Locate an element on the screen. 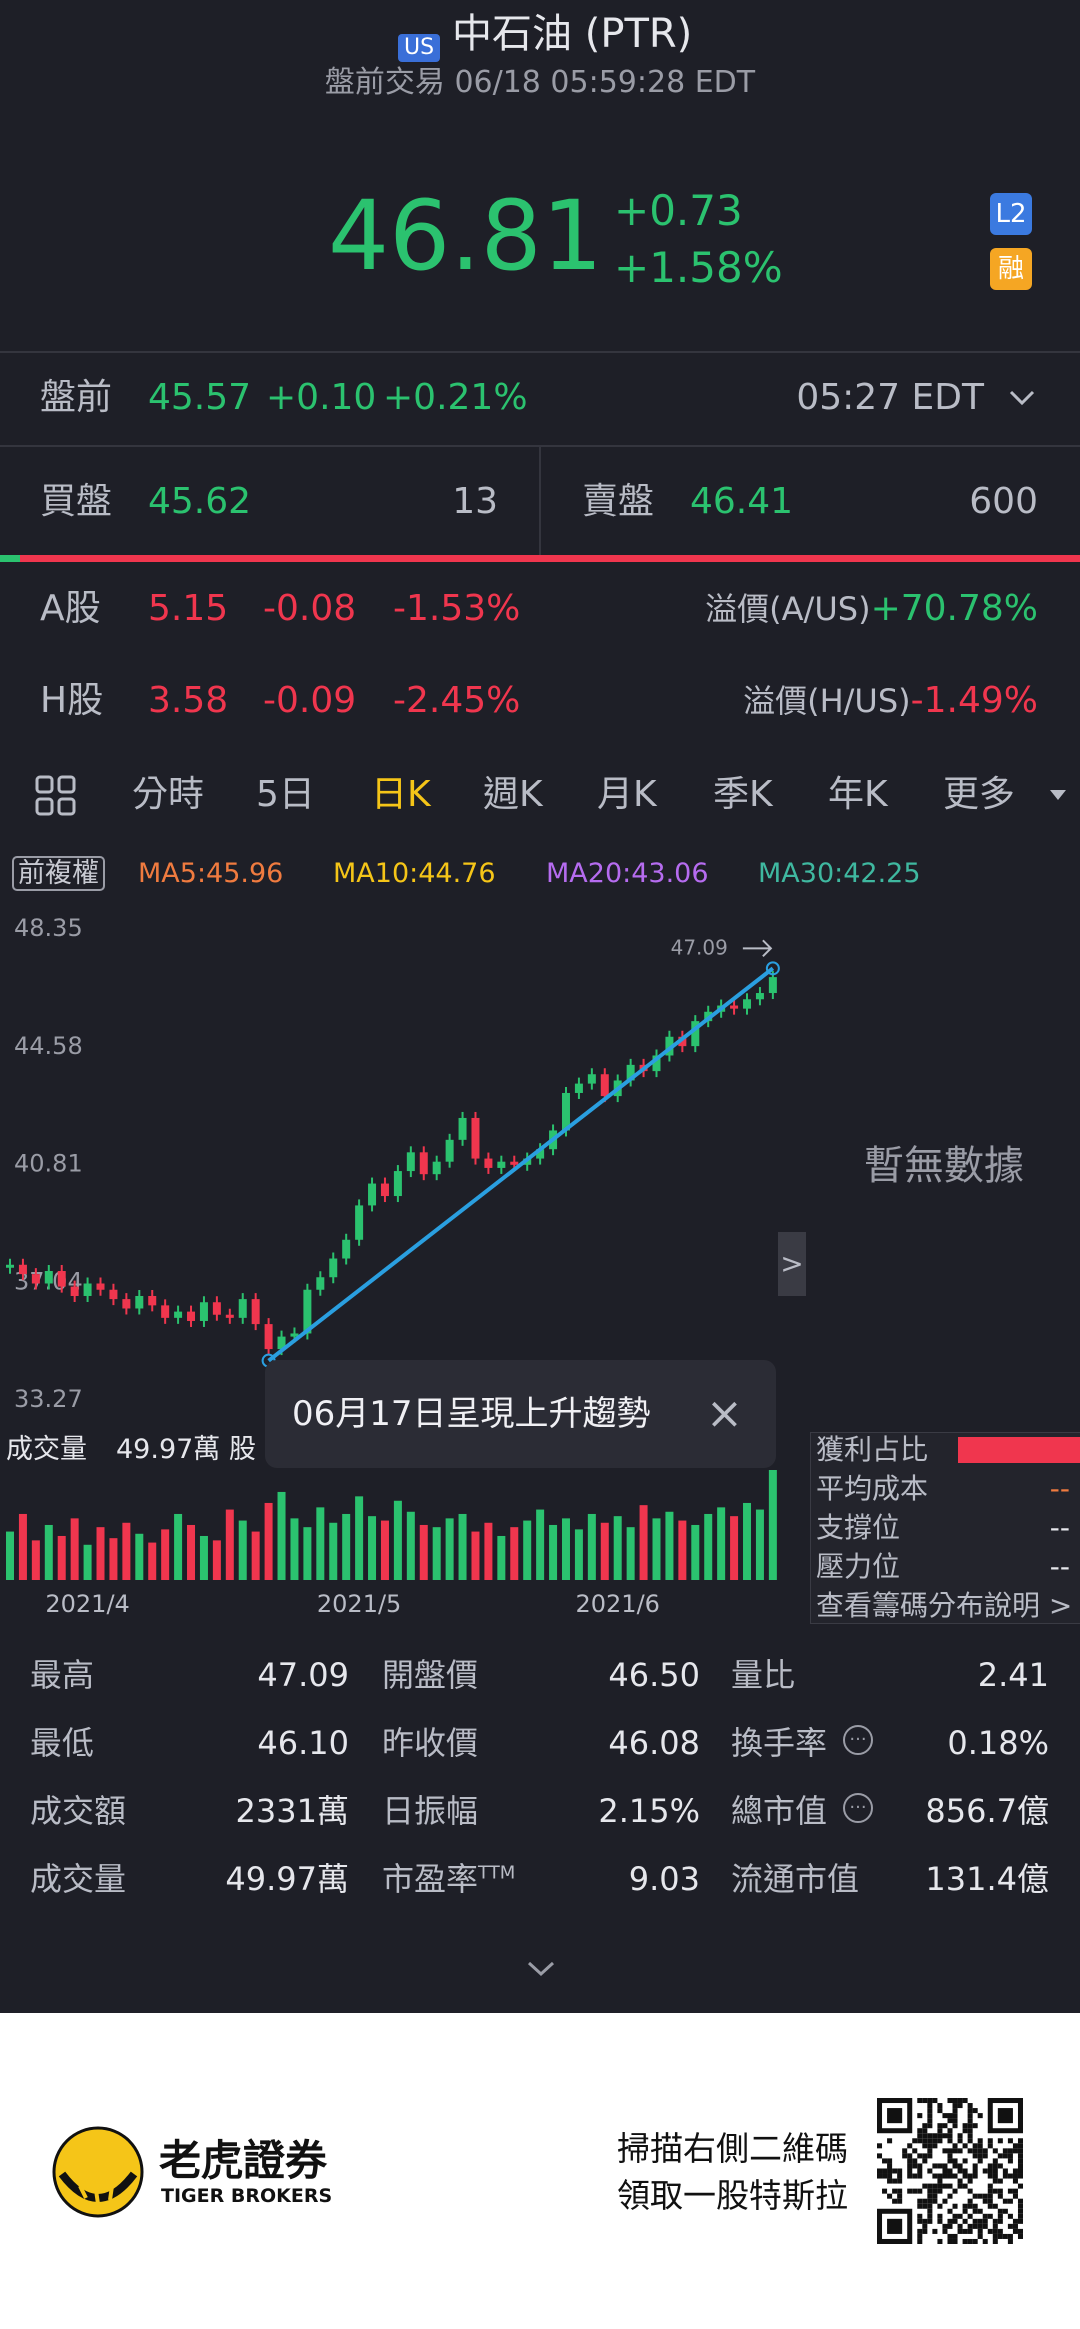 The height and width of the screenshot is (2329, 1080). tab: 分時 is located at coordinates (168, 794).